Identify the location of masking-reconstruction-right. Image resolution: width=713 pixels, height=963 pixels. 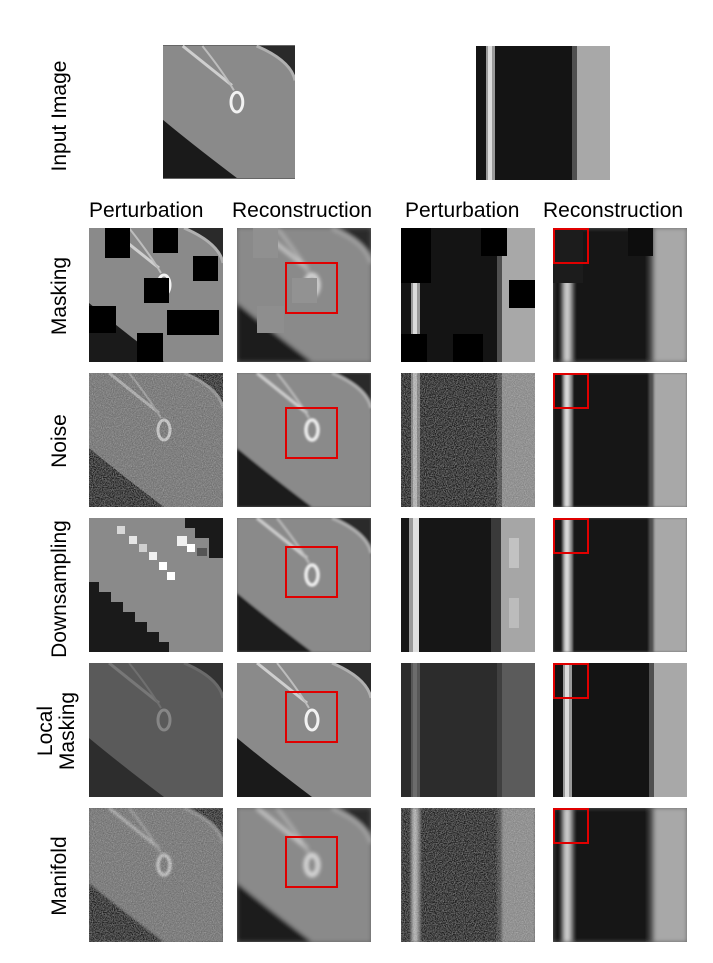
(620, 295).